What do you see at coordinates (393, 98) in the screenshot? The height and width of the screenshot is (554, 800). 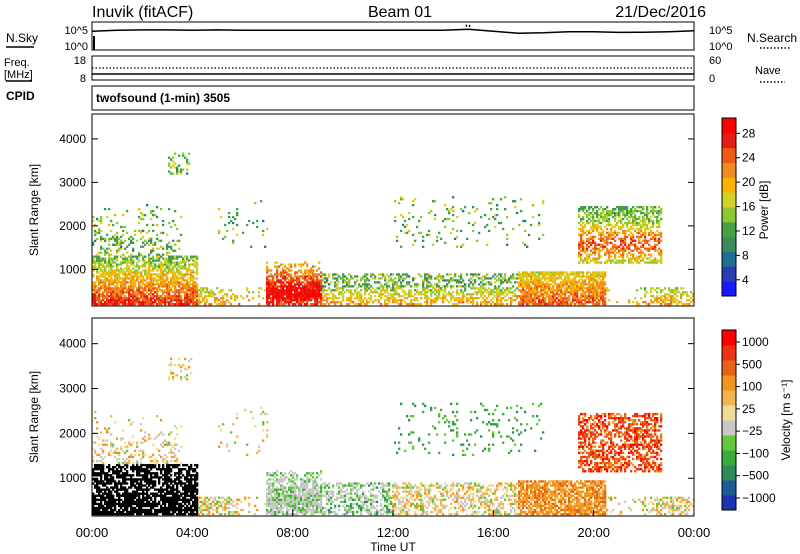 I see `cpid-panel-frame` at bounding box center [393, 98].